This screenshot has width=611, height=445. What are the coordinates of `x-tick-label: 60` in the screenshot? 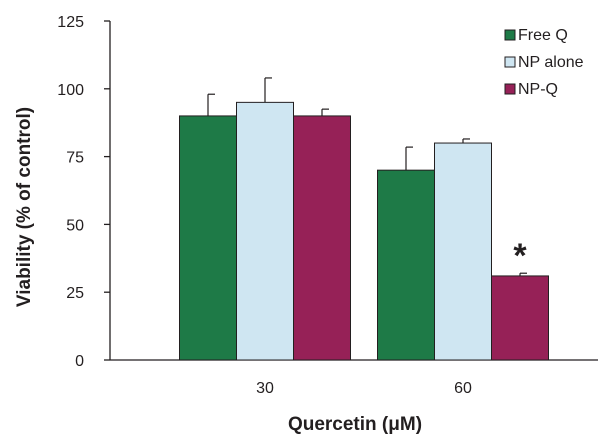 It's located at (463, 388).